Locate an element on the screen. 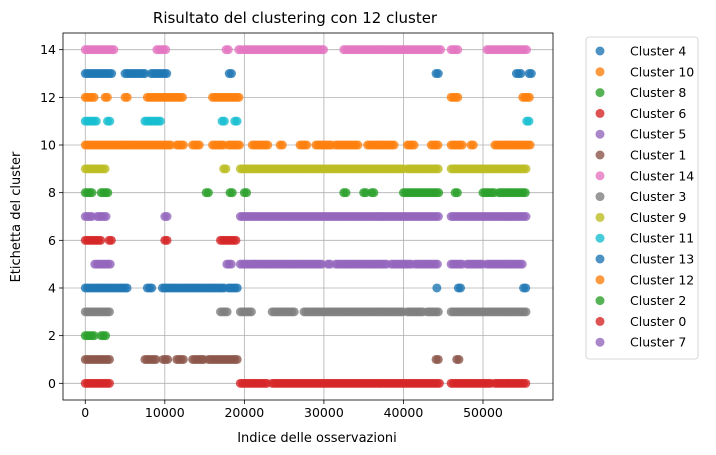  x-tick-label: 30000 is located at coordinates (324, 412).